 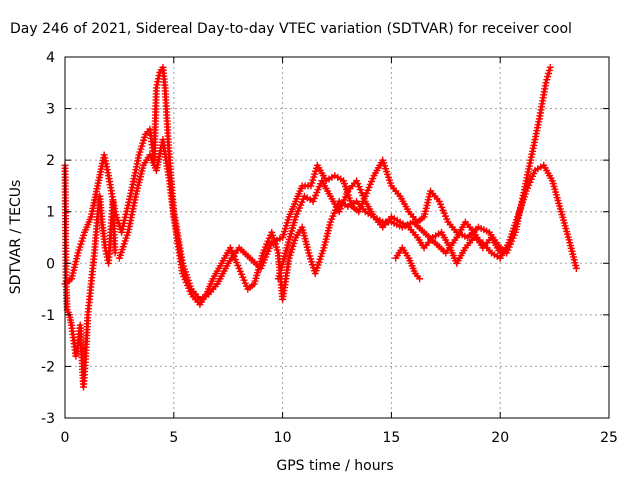 I want to click on y-tick-label: 1, so click(x=50, y=213).